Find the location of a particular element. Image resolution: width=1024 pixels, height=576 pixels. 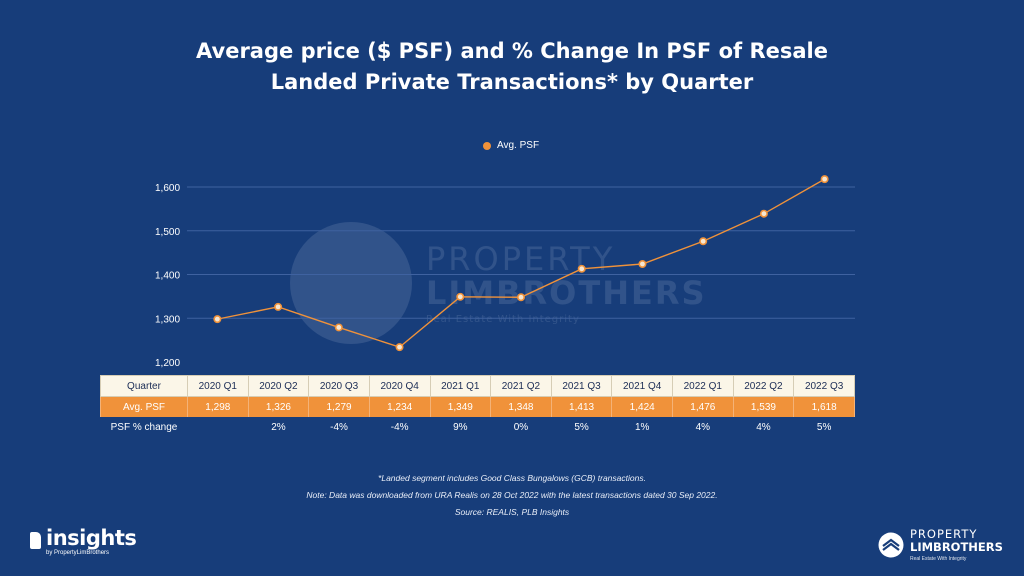

footnote-source: Source: REALIS, PLB Insights is located at coordinates (512, 512).